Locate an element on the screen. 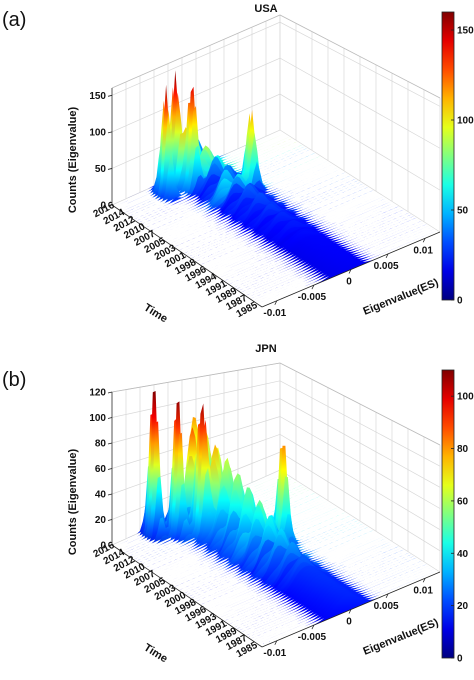 This screenshot has height=680, width=474. z-tick-label: 120 is located at coordinates (97, 393).